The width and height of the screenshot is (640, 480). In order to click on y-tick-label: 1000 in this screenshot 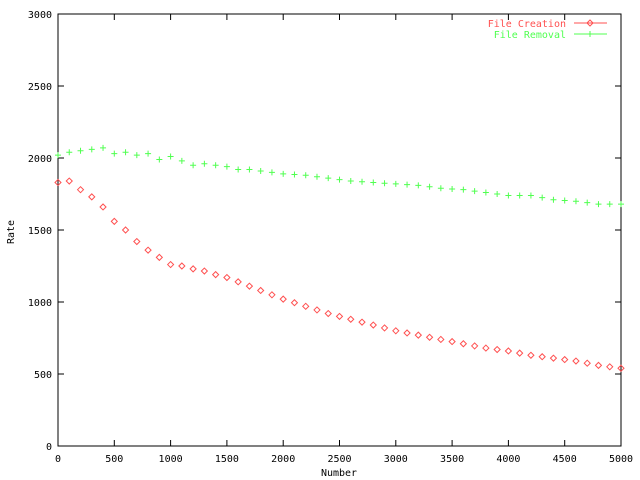, I will do `click(40, 303)`.